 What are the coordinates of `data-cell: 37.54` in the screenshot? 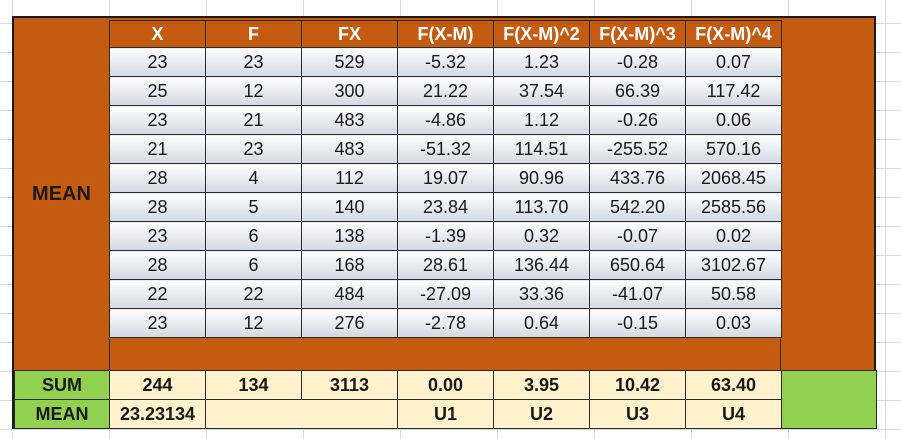 It's located at (541, 91).